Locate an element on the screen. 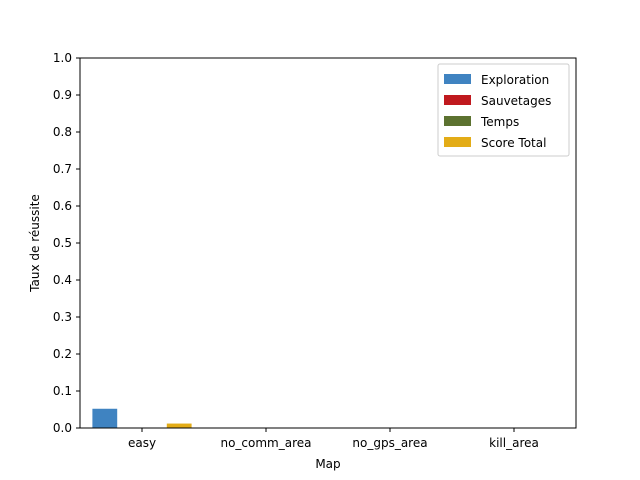 The image size is (640, 480). y-axis-label: Taux de réussite is located at coordinates (35, 243).